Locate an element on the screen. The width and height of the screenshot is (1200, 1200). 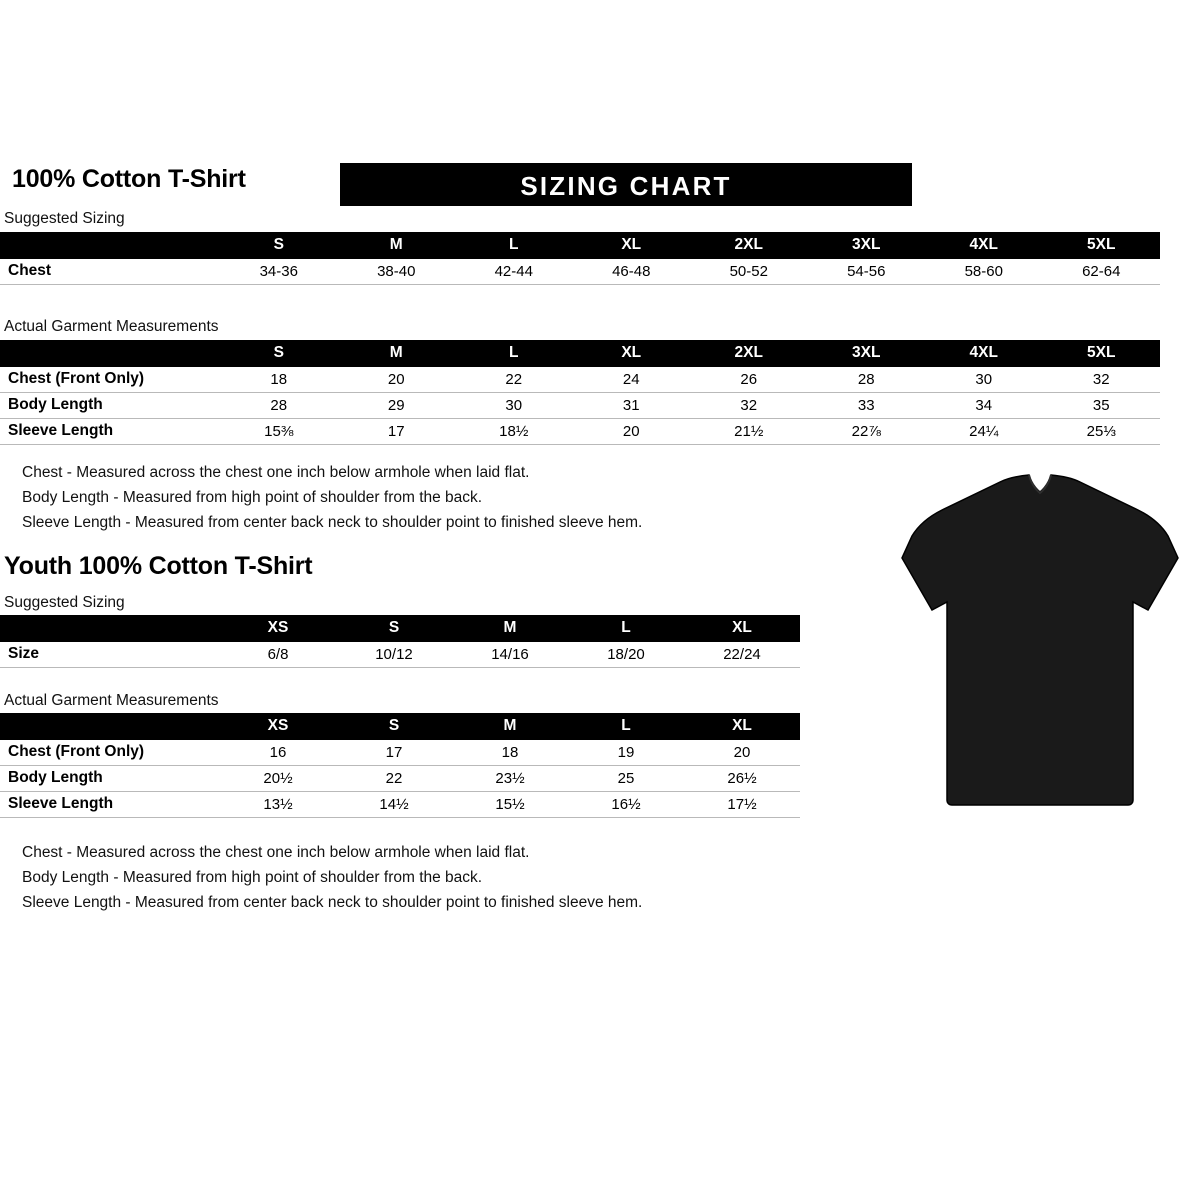
adult-header-row: 100% Cotton T-Shirt SIZING CHART is located at coordinates (600, 186).